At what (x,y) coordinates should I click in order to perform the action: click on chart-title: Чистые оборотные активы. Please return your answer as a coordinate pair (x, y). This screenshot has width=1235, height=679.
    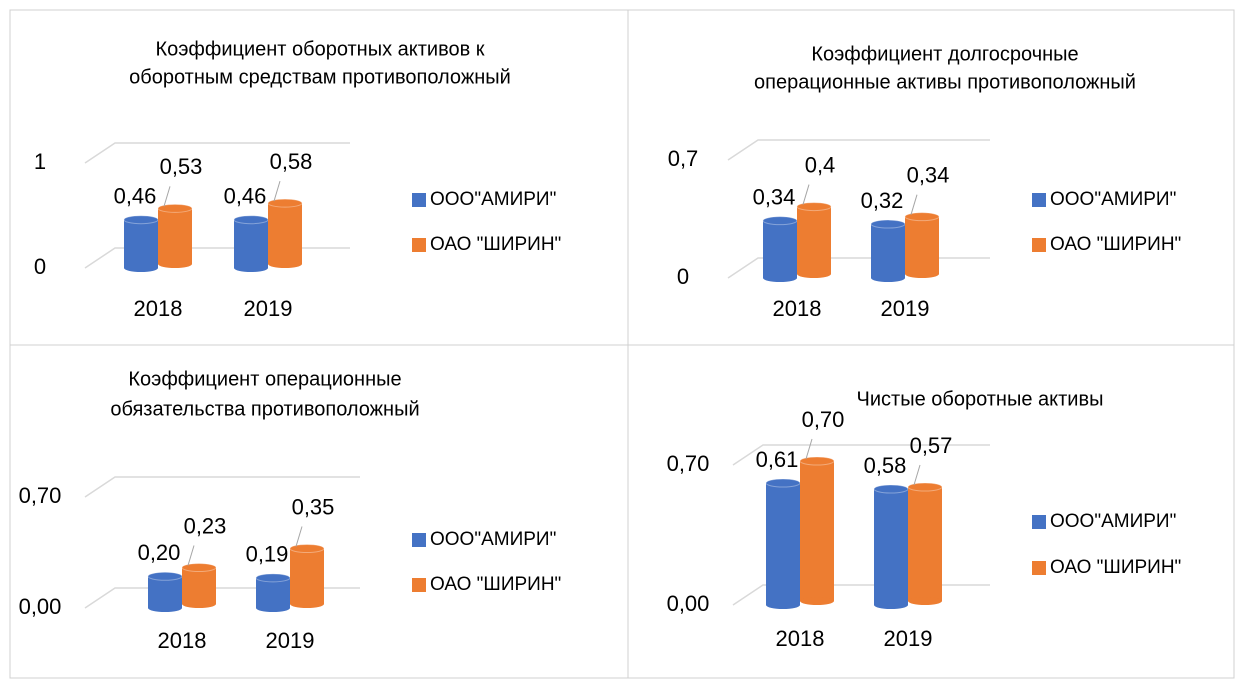
    Looking at the image, I should click on (980, 399).